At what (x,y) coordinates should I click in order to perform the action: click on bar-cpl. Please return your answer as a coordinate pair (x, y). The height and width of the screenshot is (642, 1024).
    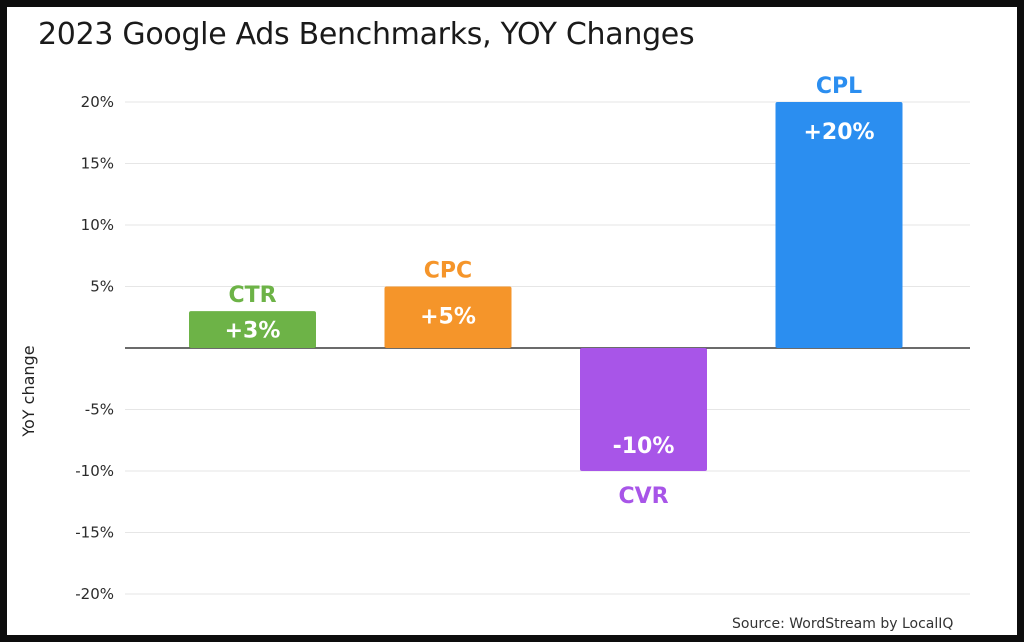
    Looking at the image, I should click on (839, 225).